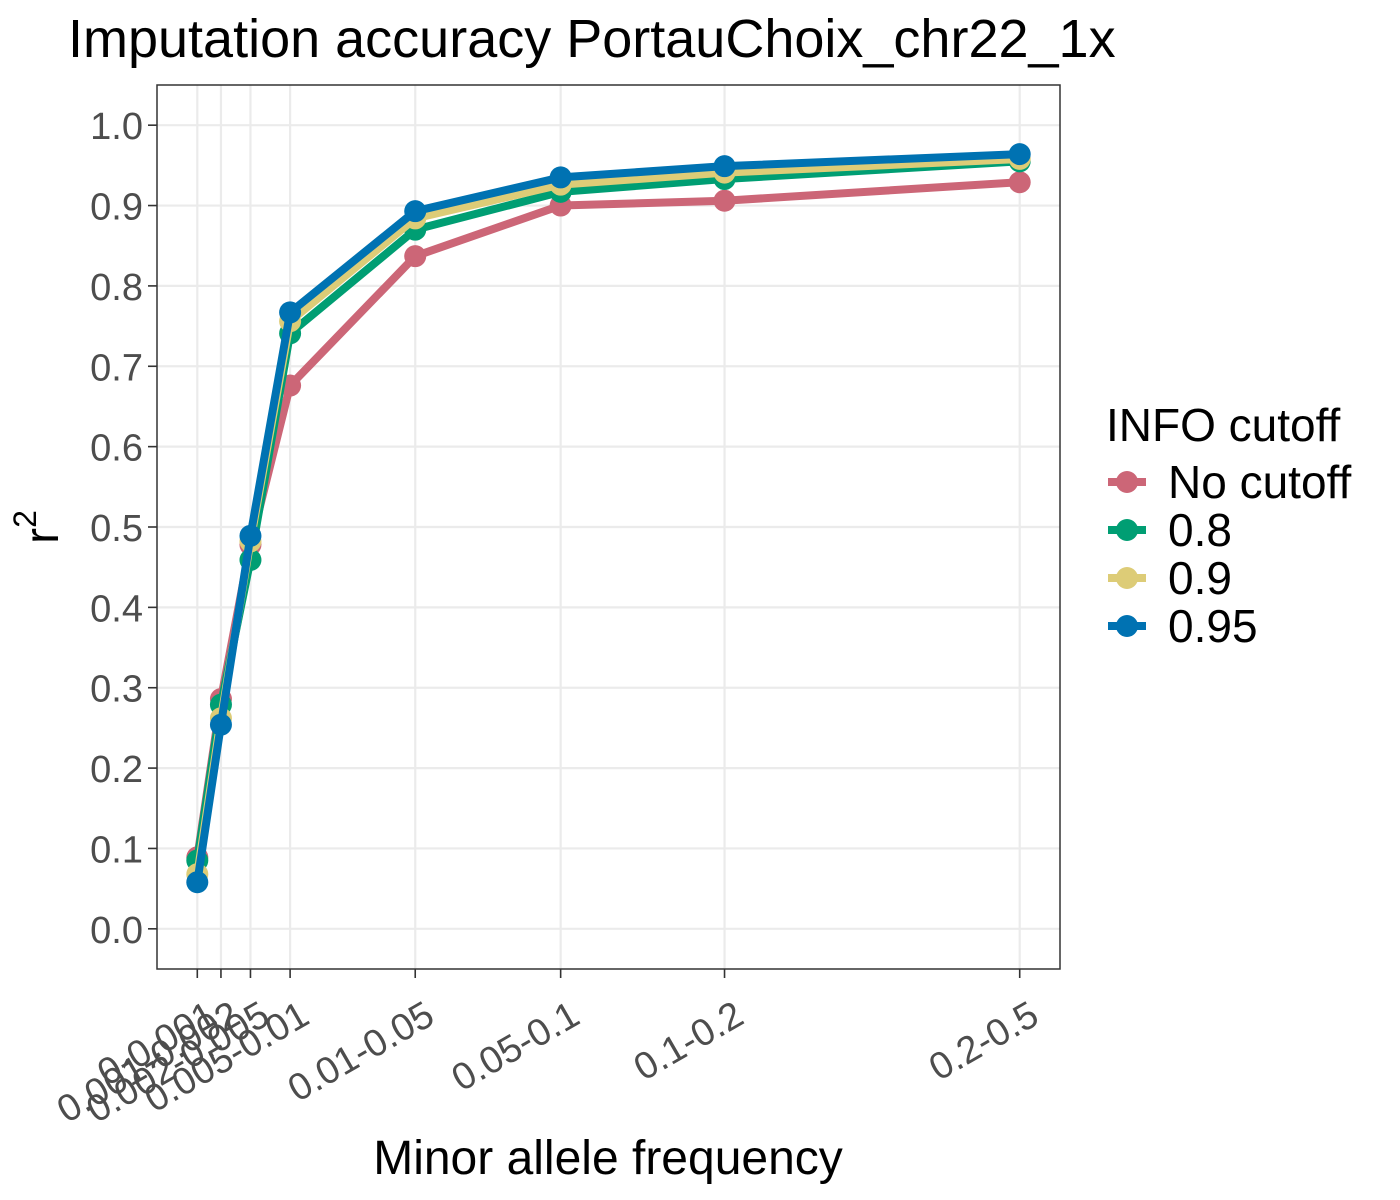 This screenshot has height=1200, width=1400. What do you see at coordinates (116, 850) in the screenshot?
I see `y-tick-label: 0.1` at bounding box center [116, 850].